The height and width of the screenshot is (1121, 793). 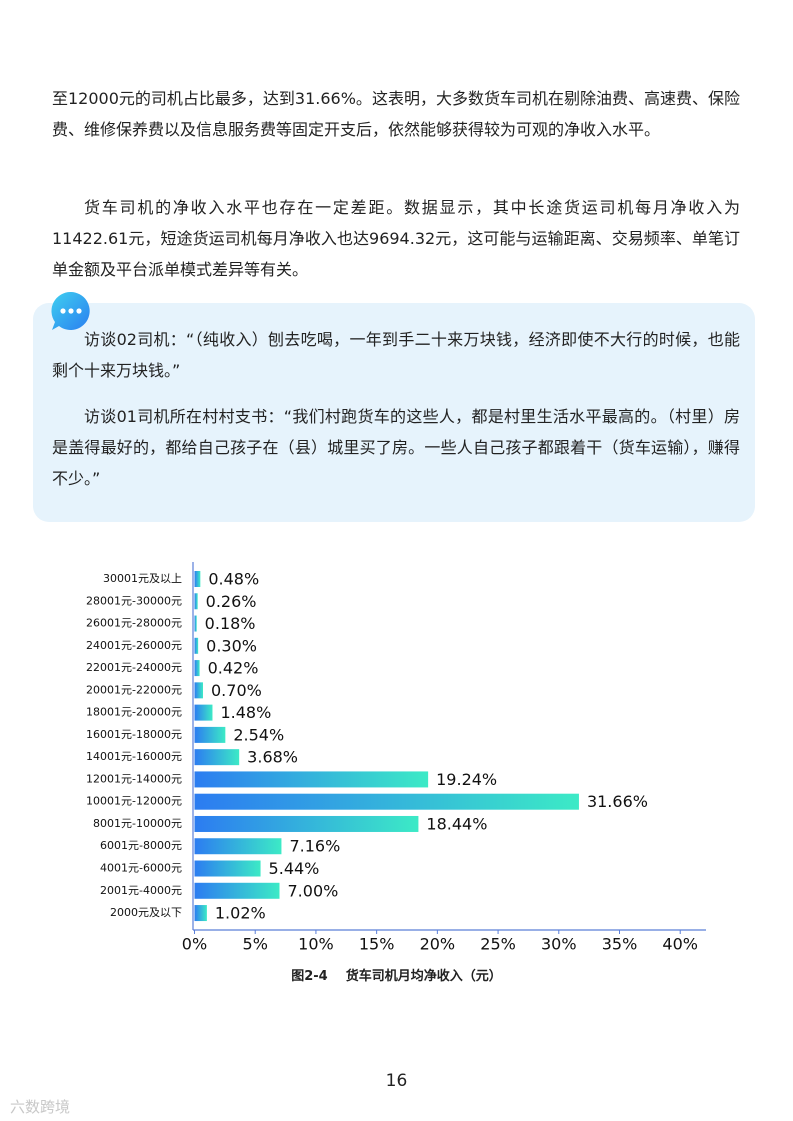 What do you see at coordinates (134, 689) in the screenshot?
I see `y-tick-label: 20001元-22000元` at bounding box center [134, 689].